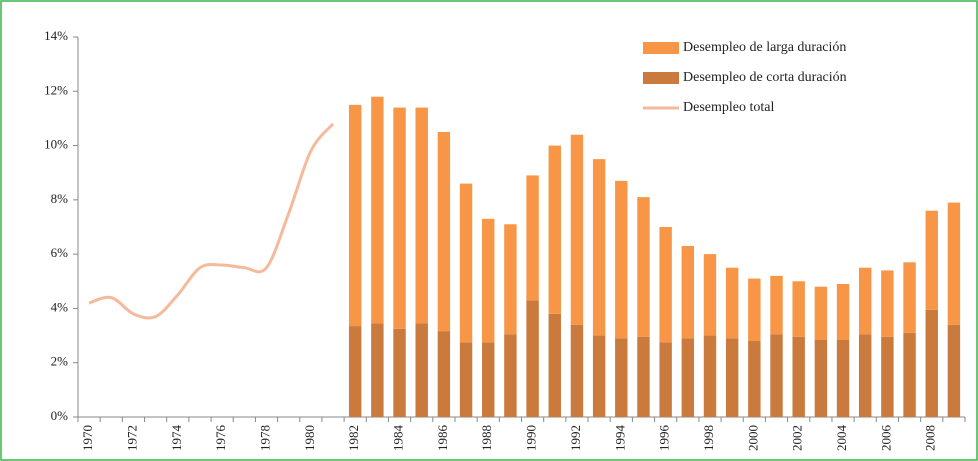 This screenshot has width=978, height=461. Describe the element at coordinates (56, 89) in the screenshot. I see `y-tick-label: 12%` at that location.